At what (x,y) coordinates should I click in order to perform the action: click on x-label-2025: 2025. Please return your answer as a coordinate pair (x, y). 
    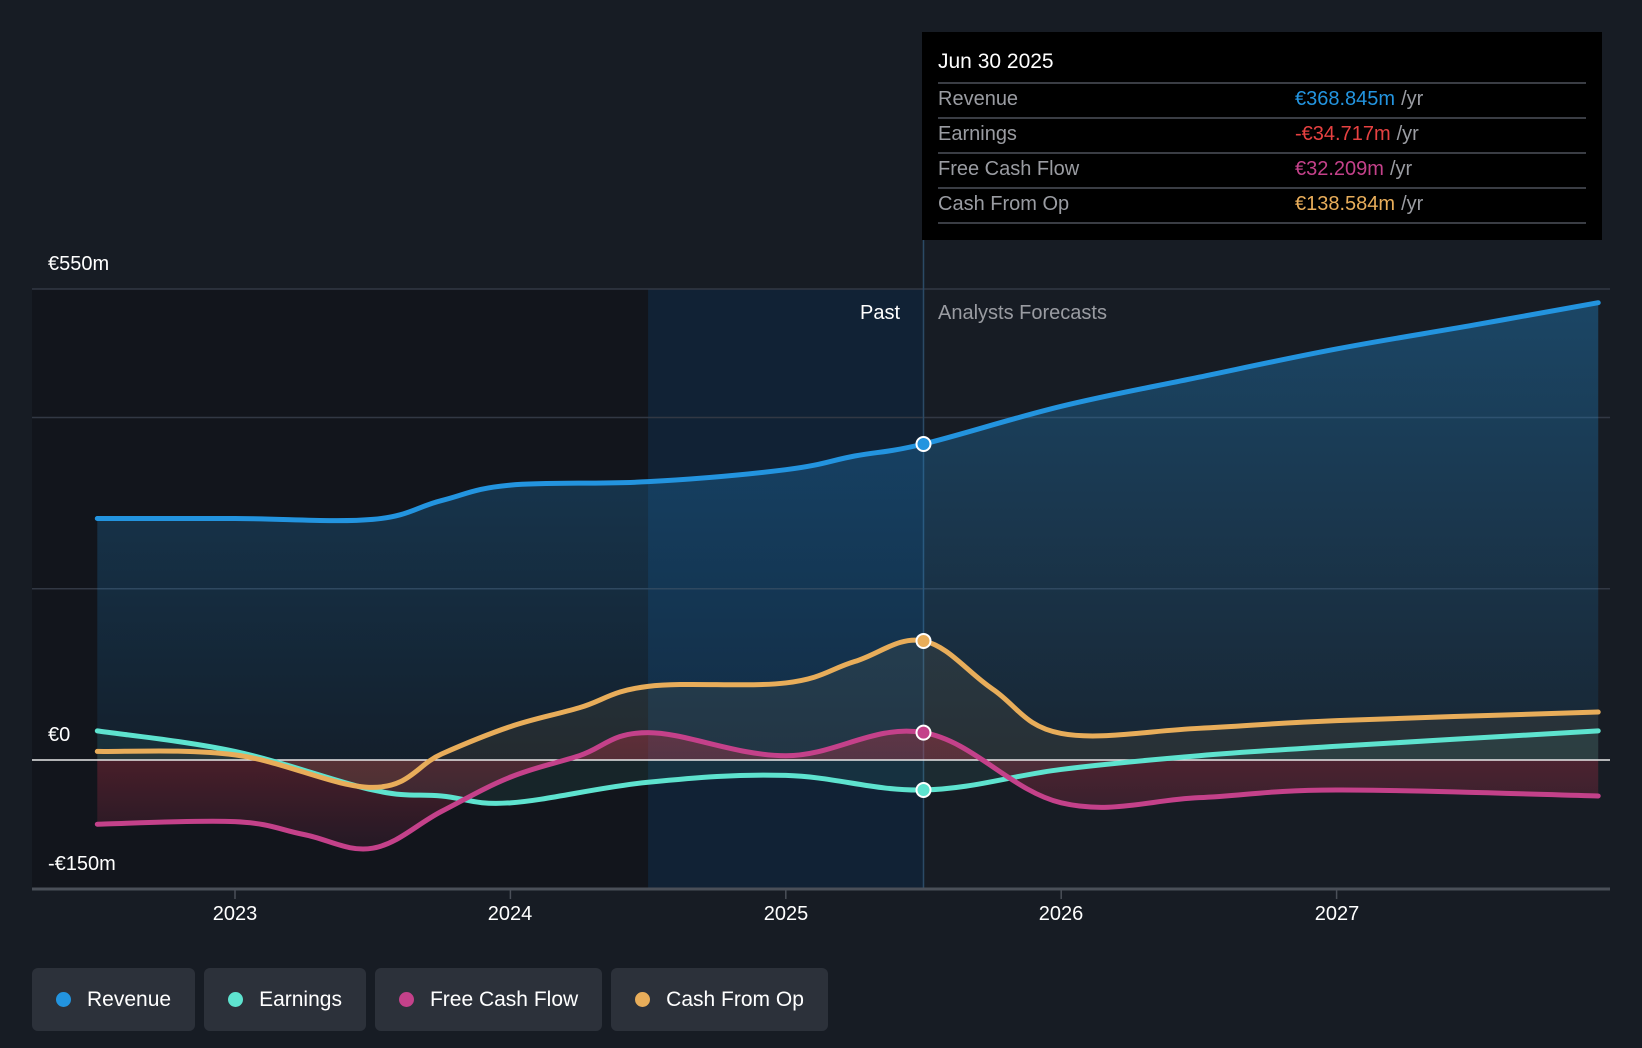
    Looking at the image, I should click on (786, 914).